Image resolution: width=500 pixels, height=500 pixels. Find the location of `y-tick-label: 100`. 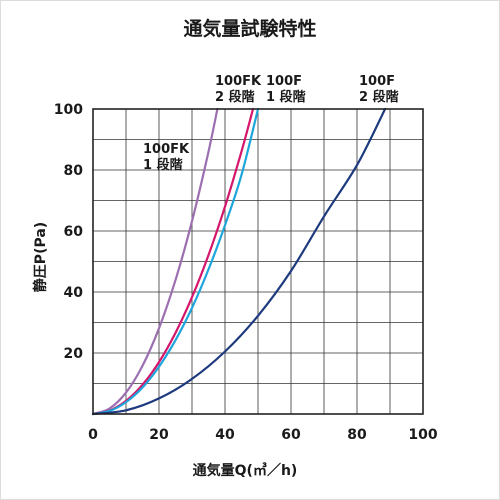

y-tick-label: 100 is located at coordinates (68, 110).